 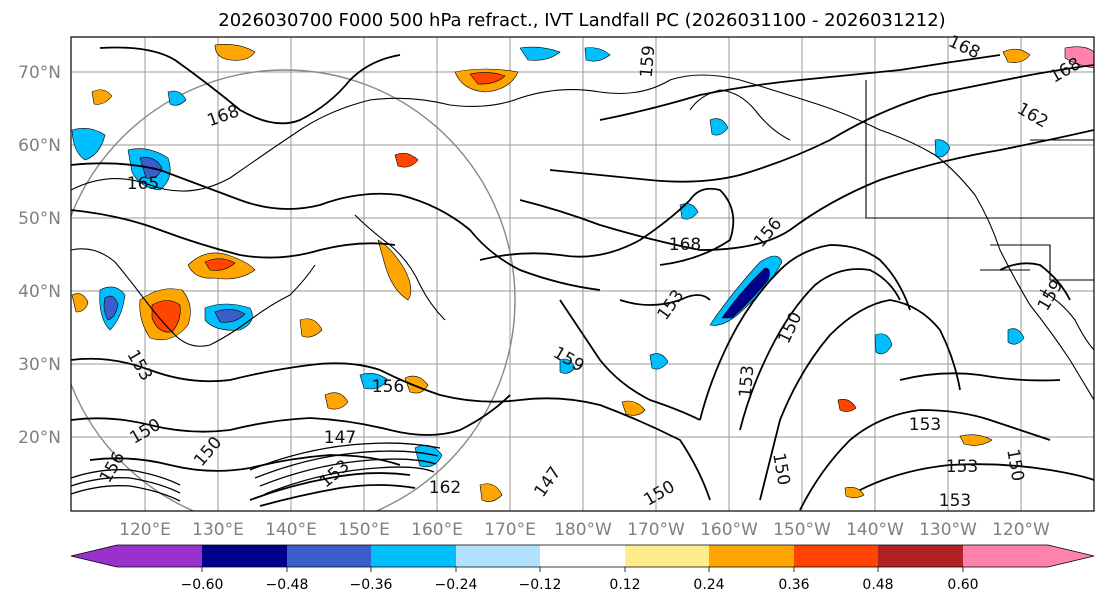 I want to click on lat-label: 20°N, so click(x=39, y=438).